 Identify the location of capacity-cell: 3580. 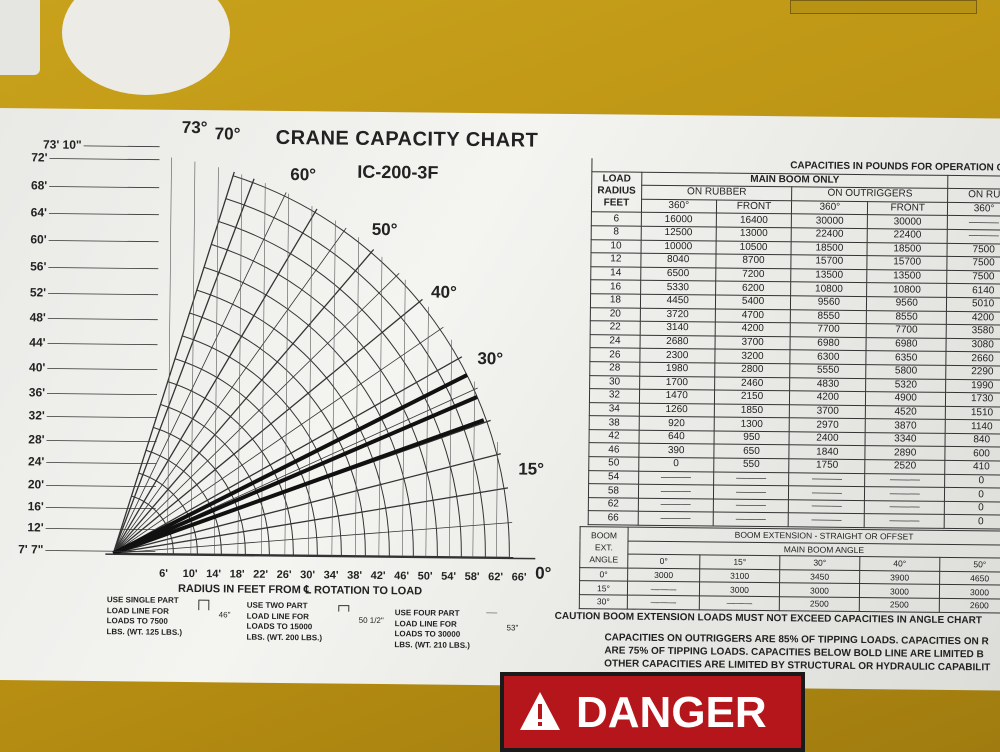
(973, 331).